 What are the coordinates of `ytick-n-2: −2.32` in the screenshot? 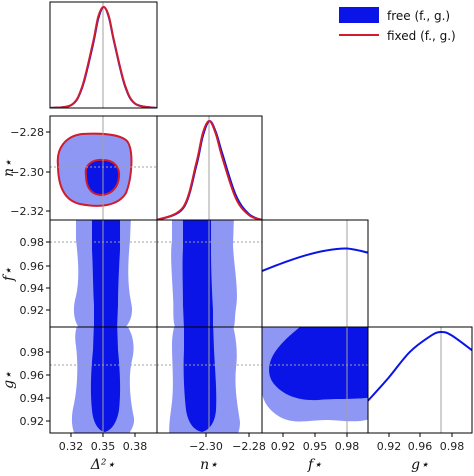 It's located at (27, 211).